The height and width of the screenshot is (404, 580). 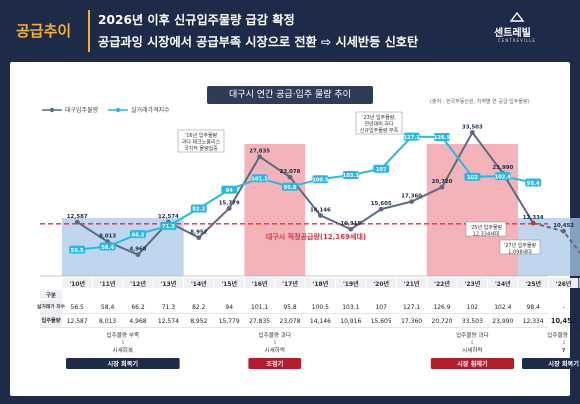 I want to click on price-data-label: 66.2, so click(x=138, y=235).